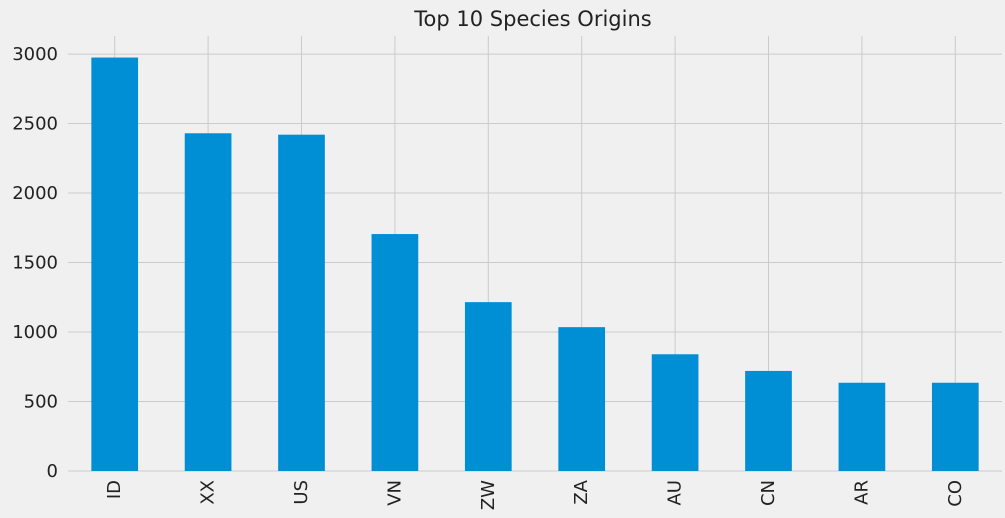 This screenshot has height=518, width=1005. Describe the element at coordinates (35, 54) in the screenshot. I see `y-tick-label: 3000` at that location.